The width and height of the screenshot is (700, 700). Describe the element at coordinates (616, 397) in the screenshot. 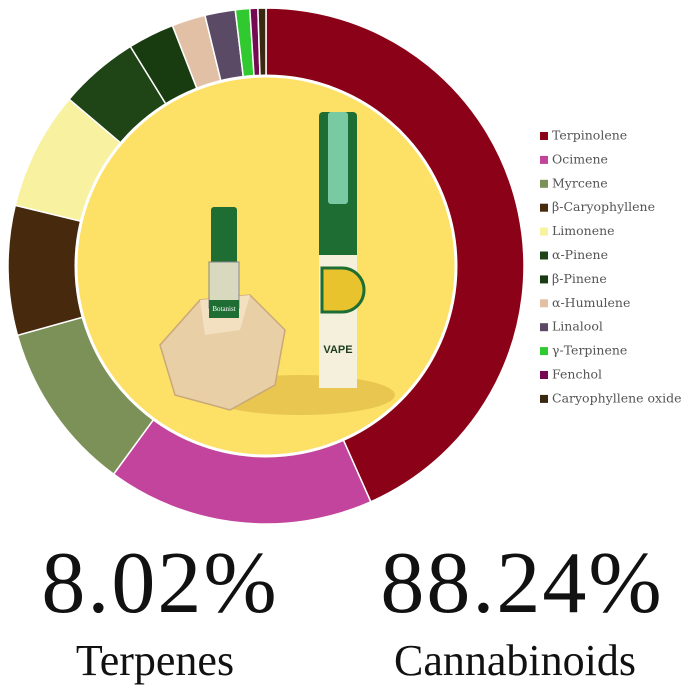

I see `legend-label: Caryophyllene oxide` at that location.